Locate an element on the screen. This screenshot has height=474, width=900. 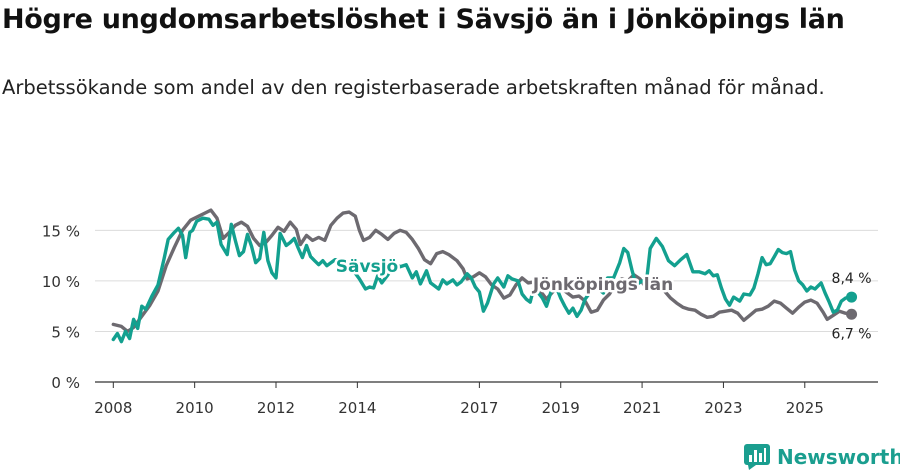
y-tick-label: 15 % is located at coordinates (61, 231).